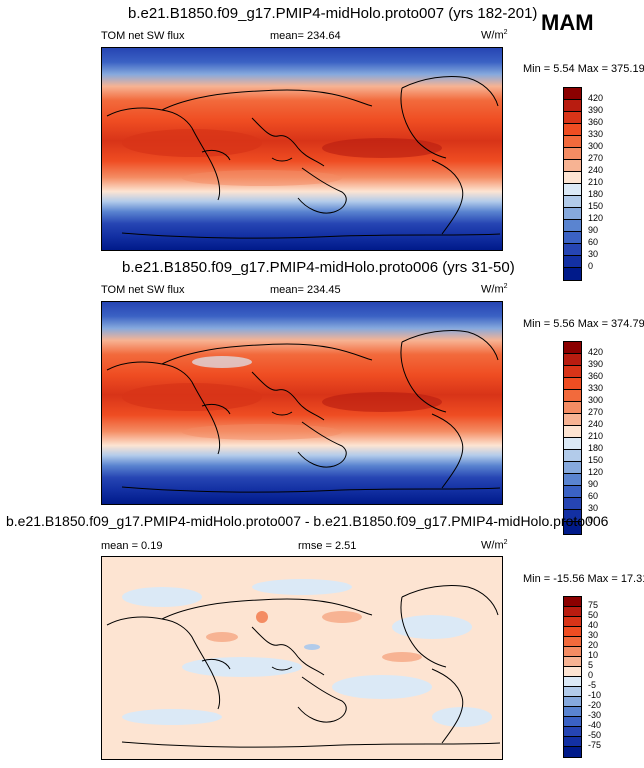 The image size is (644, 768). I want to click on panel2-colorbar-label: 390, so click(596, 364).